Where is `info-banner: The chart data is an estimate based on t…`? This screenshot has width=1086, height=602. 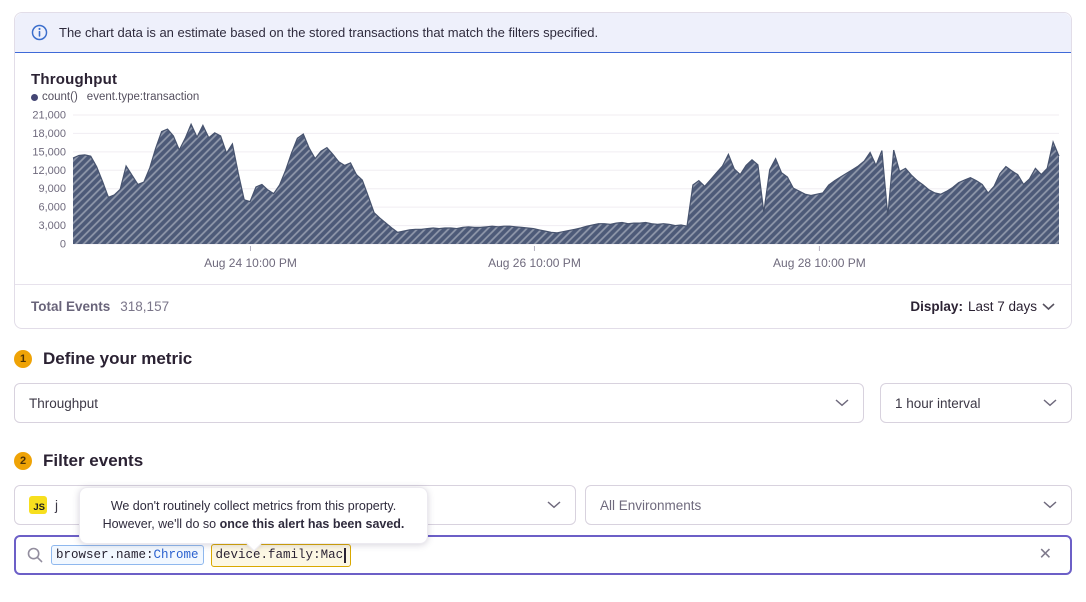
info-banner: The chart data is an estimate based on t… is located at coordinates (543, 33).